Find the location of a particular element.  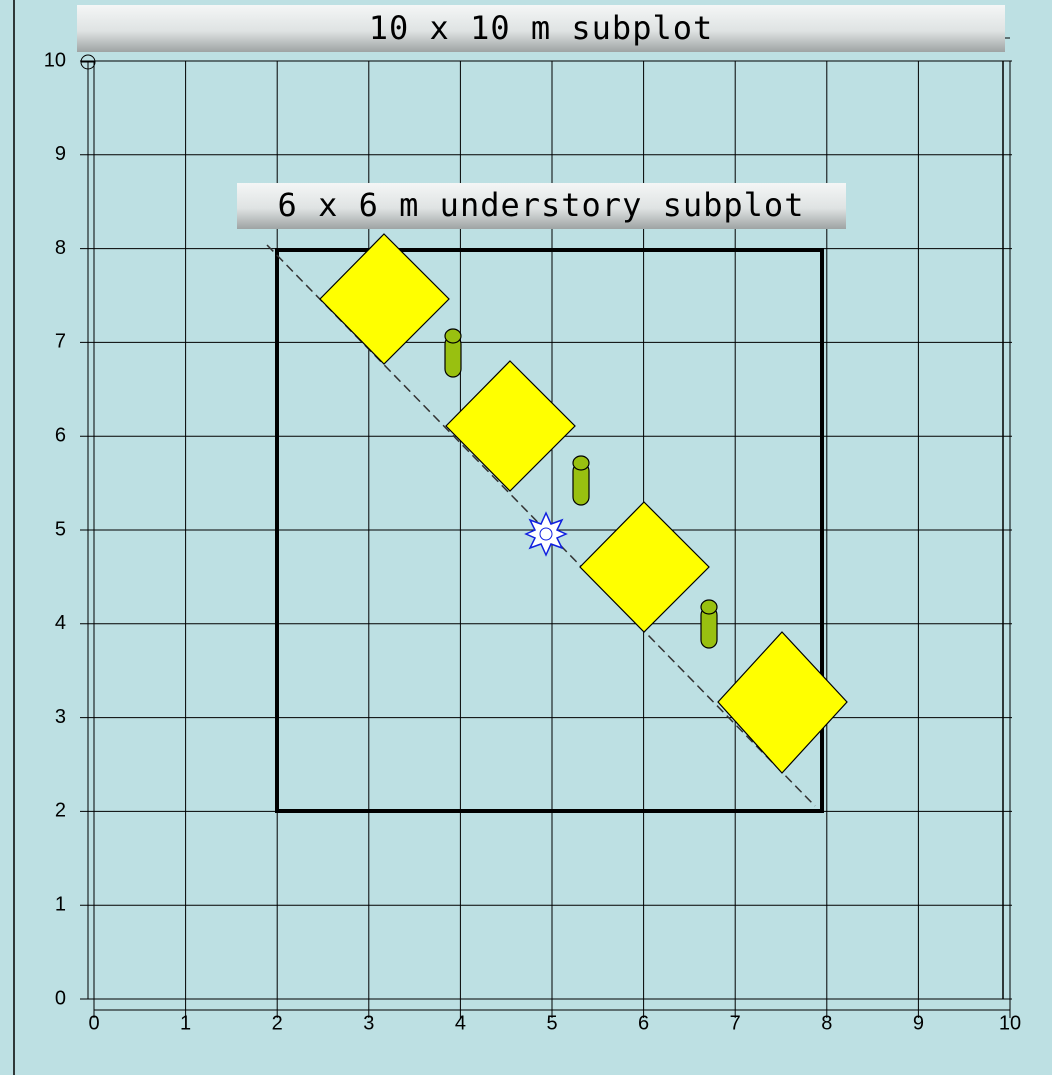

x-tick-label: 10 is located at coordinates (1010, 1023).